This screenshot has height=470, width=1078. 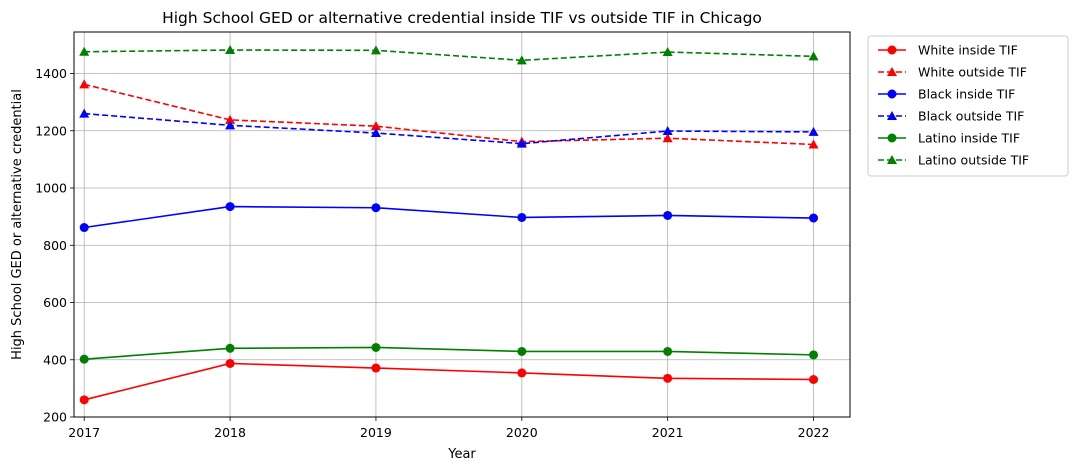 I want to click on legend-label: Latino outside TIF, so click(x=973, y=160).